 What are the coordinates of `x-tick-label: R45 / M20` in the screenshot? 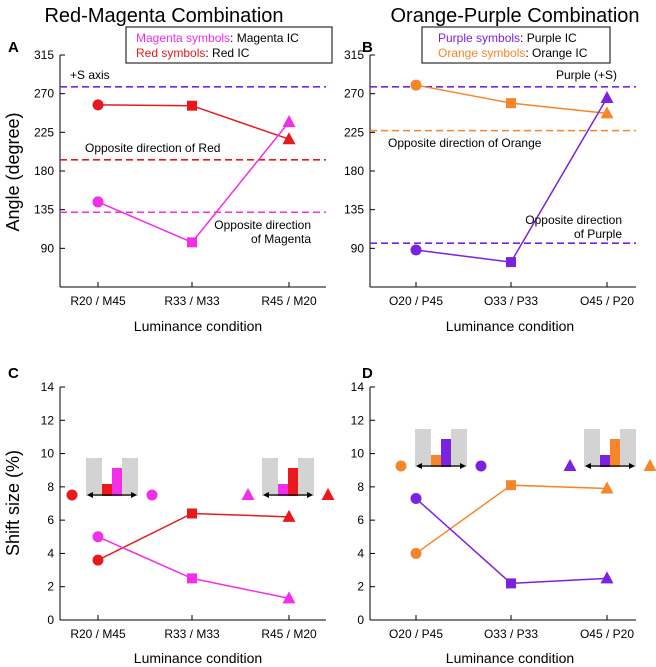 It's located at (289, 634).